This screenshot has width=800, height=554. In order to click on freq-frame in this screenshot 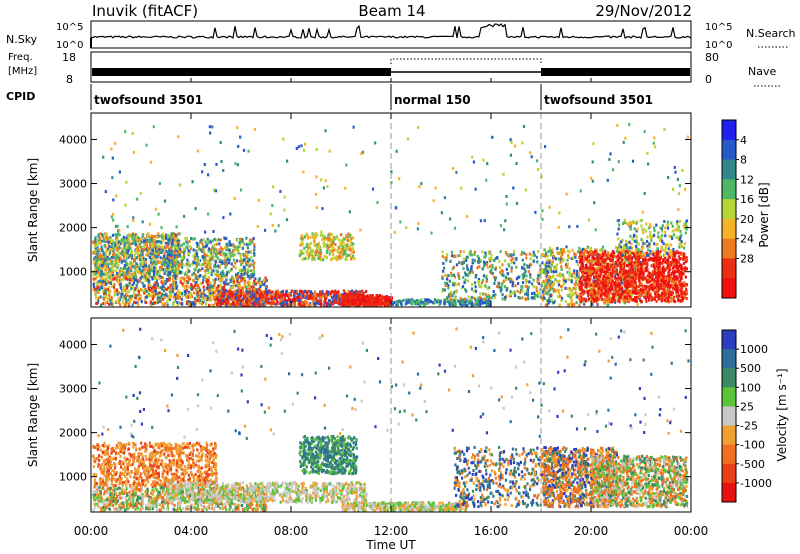, I will do `click(391, 67)`.